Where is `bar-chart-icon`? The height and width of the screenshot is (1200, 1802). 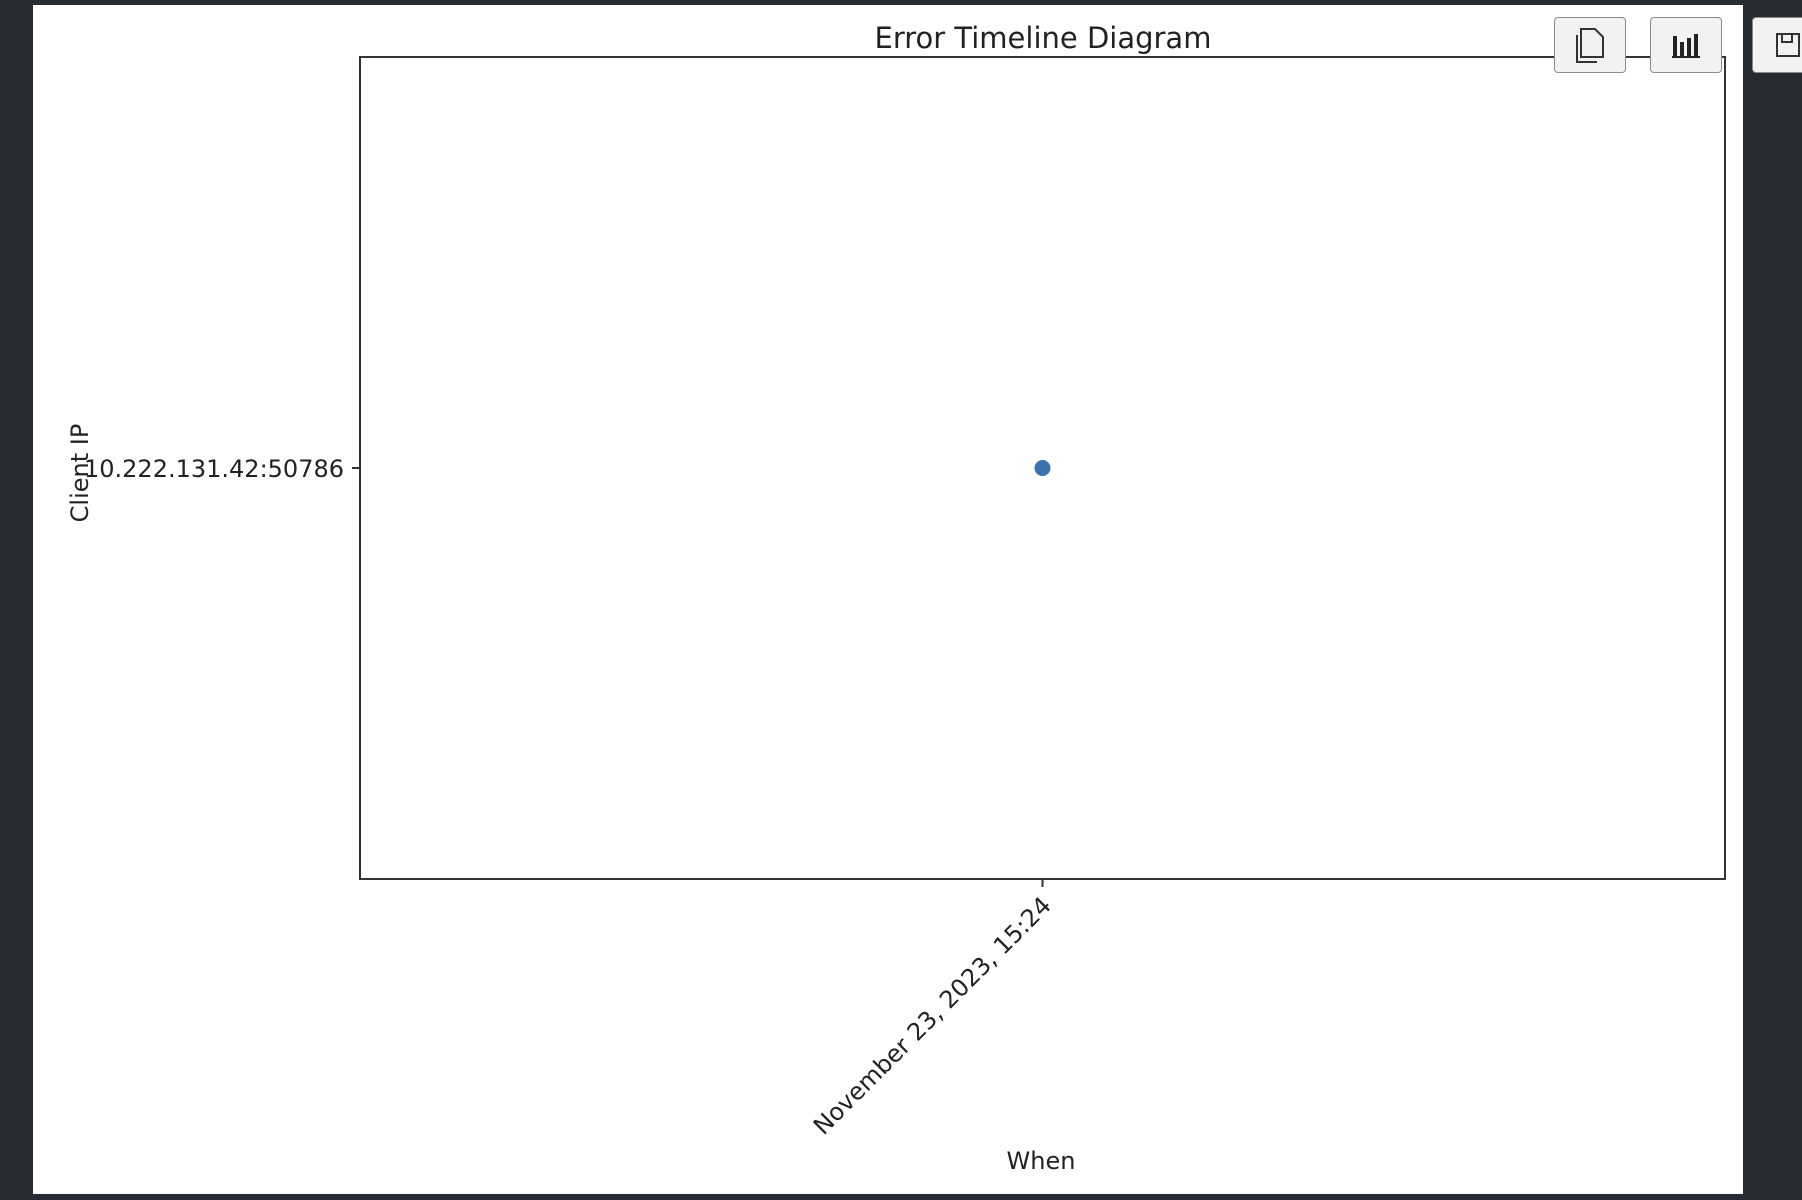
bar-chart-icon is located at coordinates (1686, 46).